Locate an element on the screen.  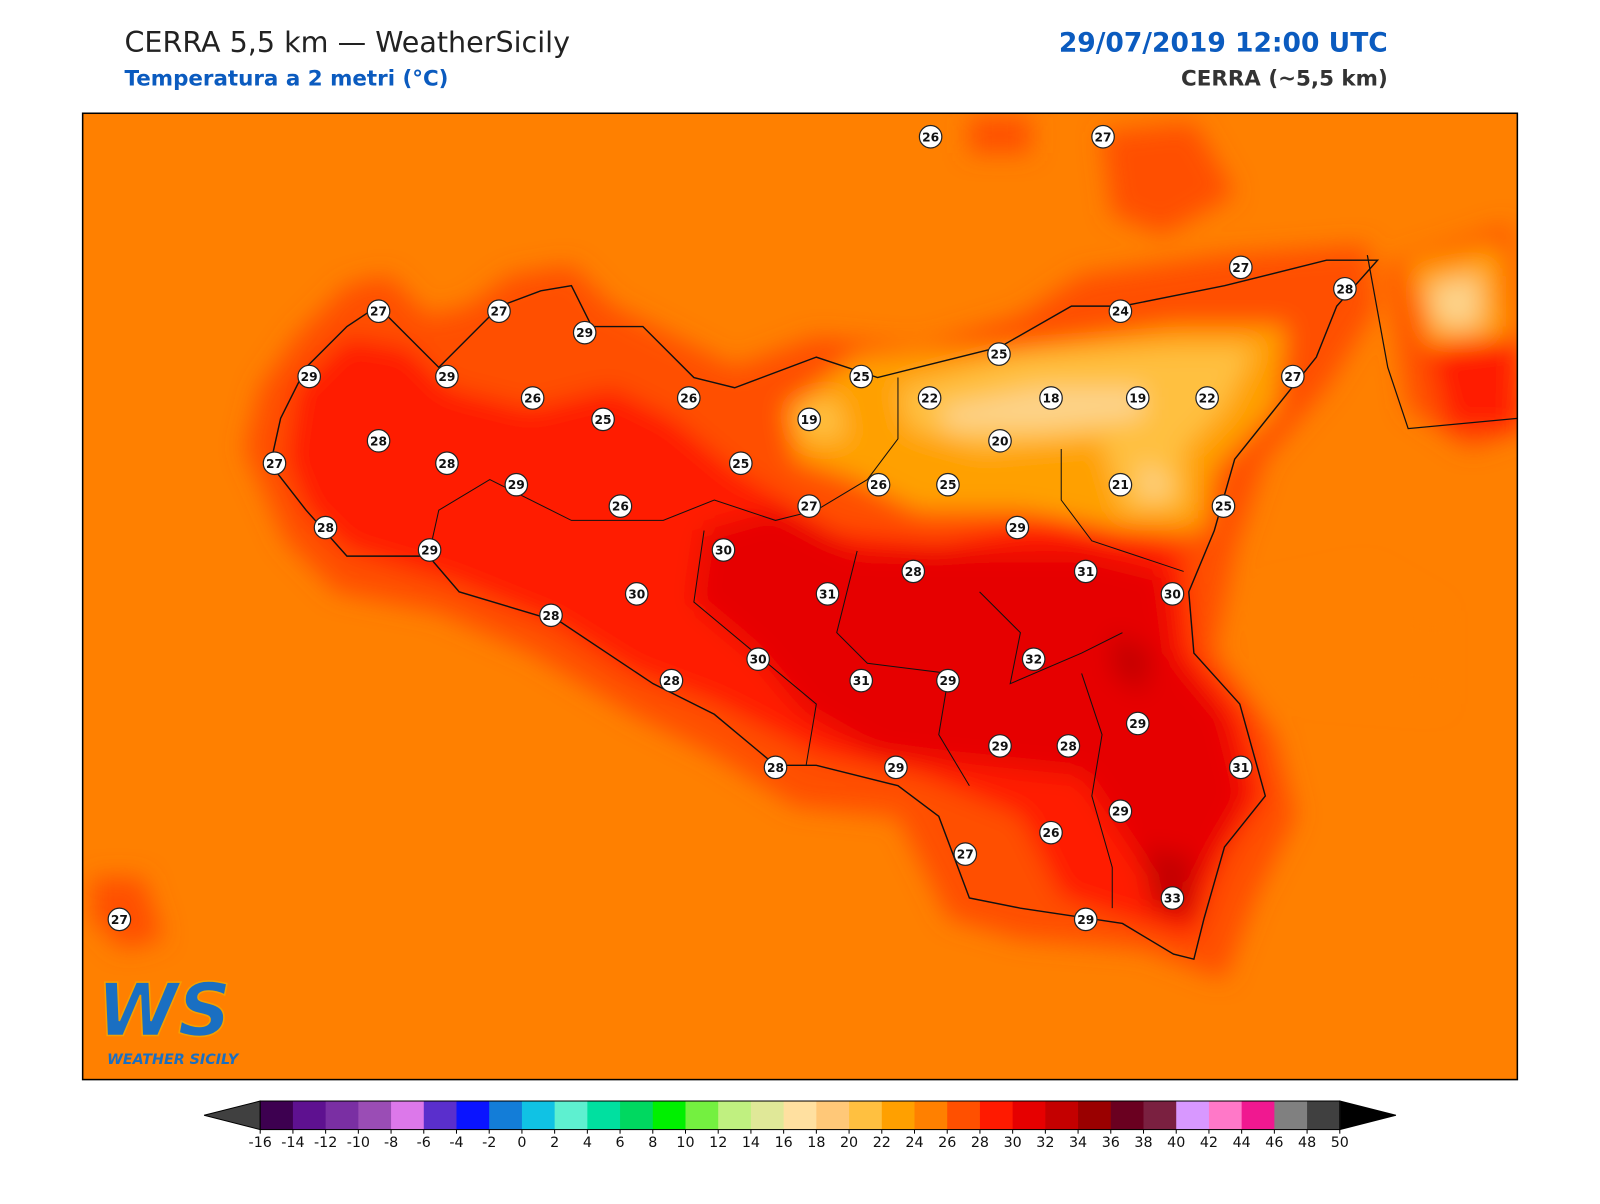
colorbar-tick-label: -2 is located at coordinates (489, 1143).